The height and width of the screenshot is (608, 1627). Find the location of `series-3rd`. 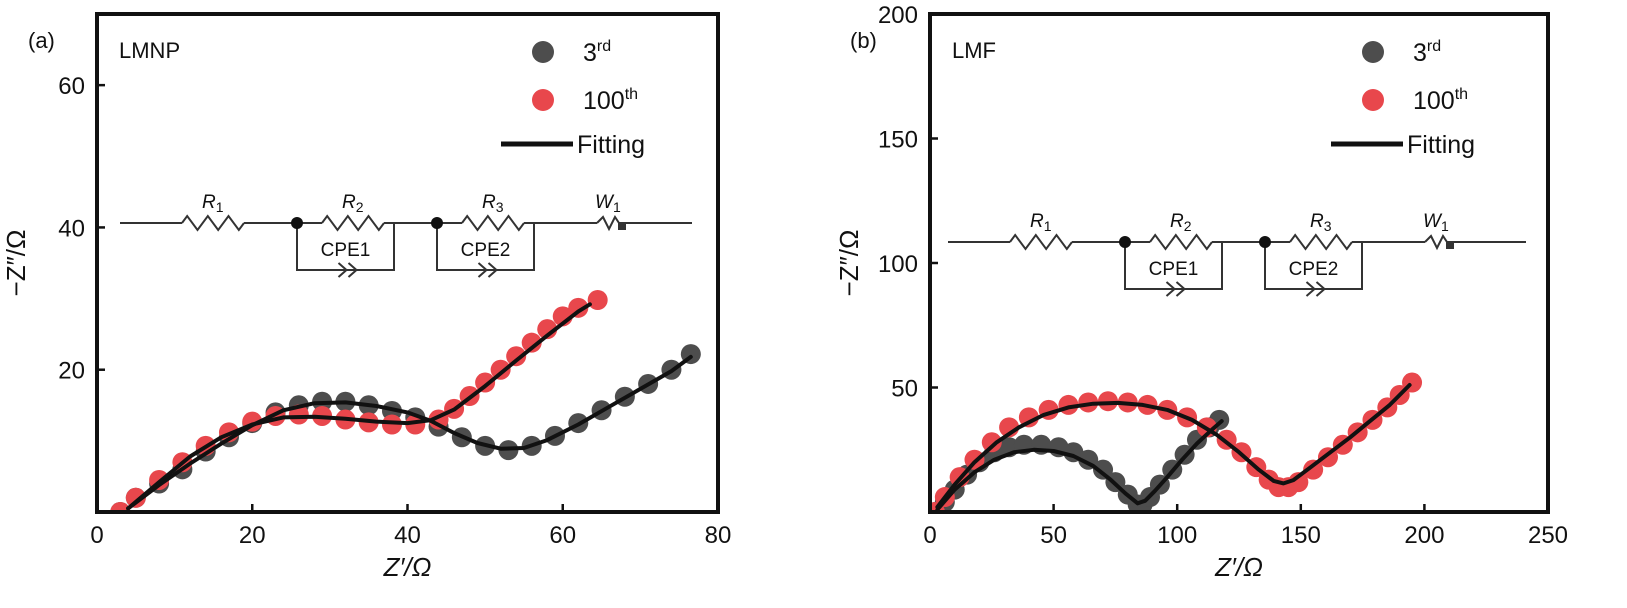

series-3rd is located at coordinates (405, 428).